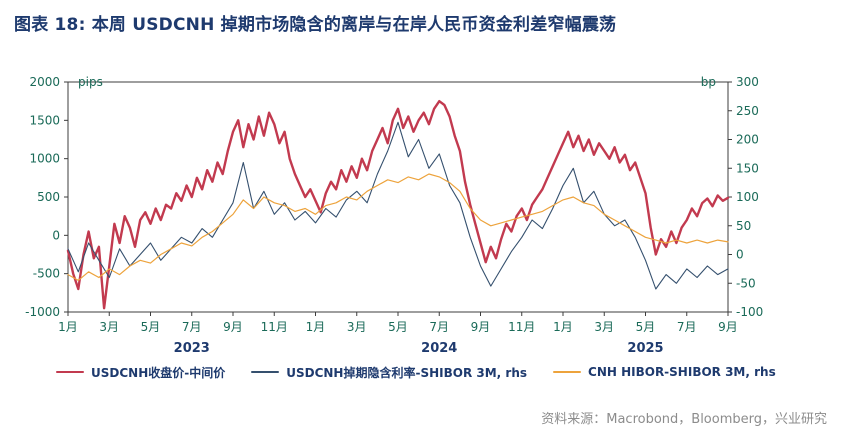  I want to click on legend-item: USDCNH收盘价-中间价, so click(140, 372).